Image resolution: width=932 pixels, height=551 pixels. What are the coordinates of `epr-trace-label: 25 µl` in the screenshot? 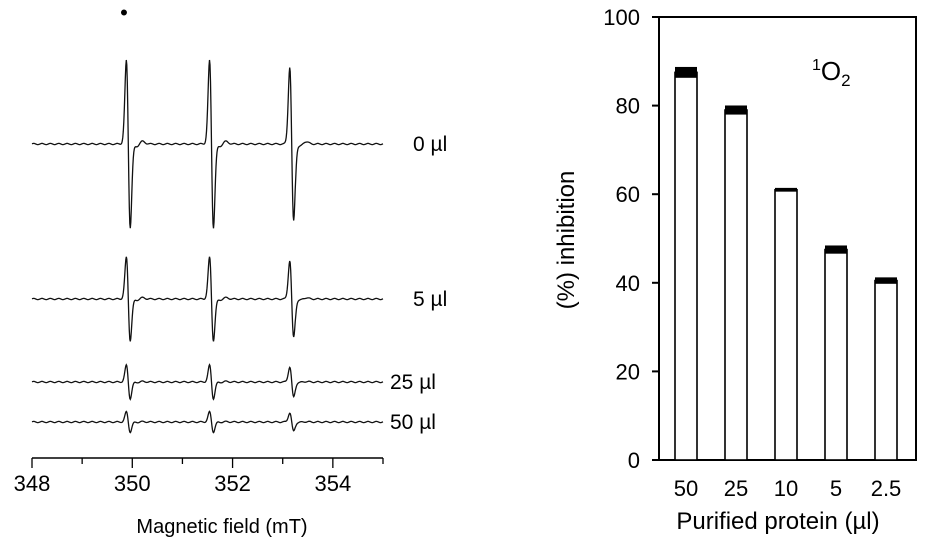 It's located at (413, 382).